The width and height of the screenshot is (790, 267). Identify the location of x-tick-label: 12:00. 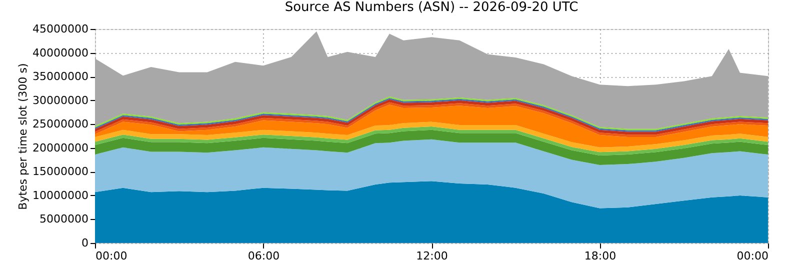
(432, 256).